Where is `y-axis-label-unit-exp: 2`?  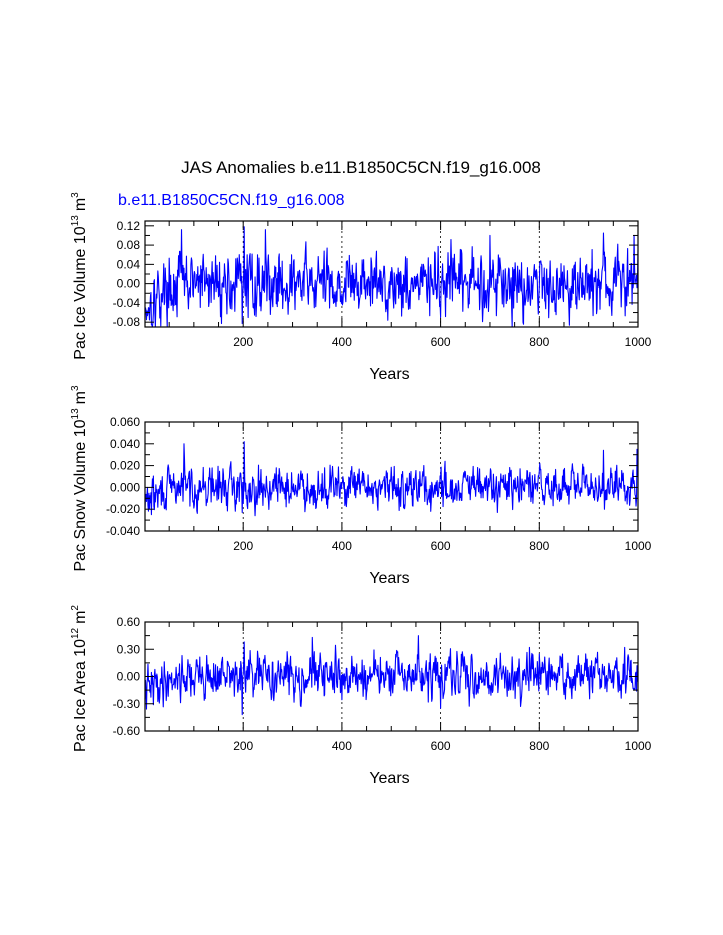
y-axis-label-unit-exp: 2 is located at coordinates (75, 608).